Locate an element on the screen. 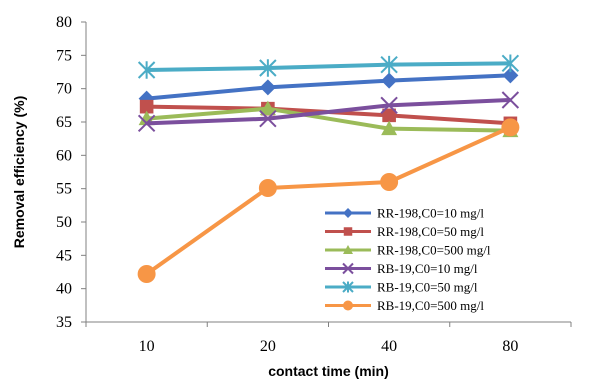 This screenshot has width=596, height=382. legend-label: RR-198,C0=50 mg/l is located at coordinates (430, 231).